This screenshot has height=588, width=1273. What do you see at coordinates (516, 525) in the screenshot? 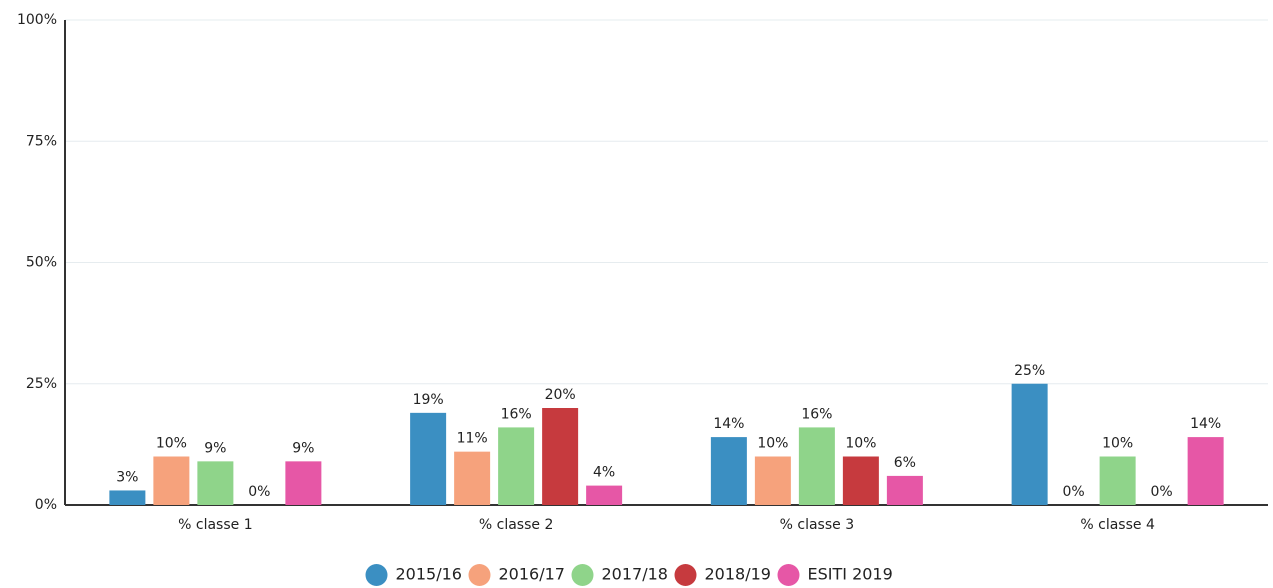
I see `x-tick-label: % classe 2` at bounding box center [516, 525].